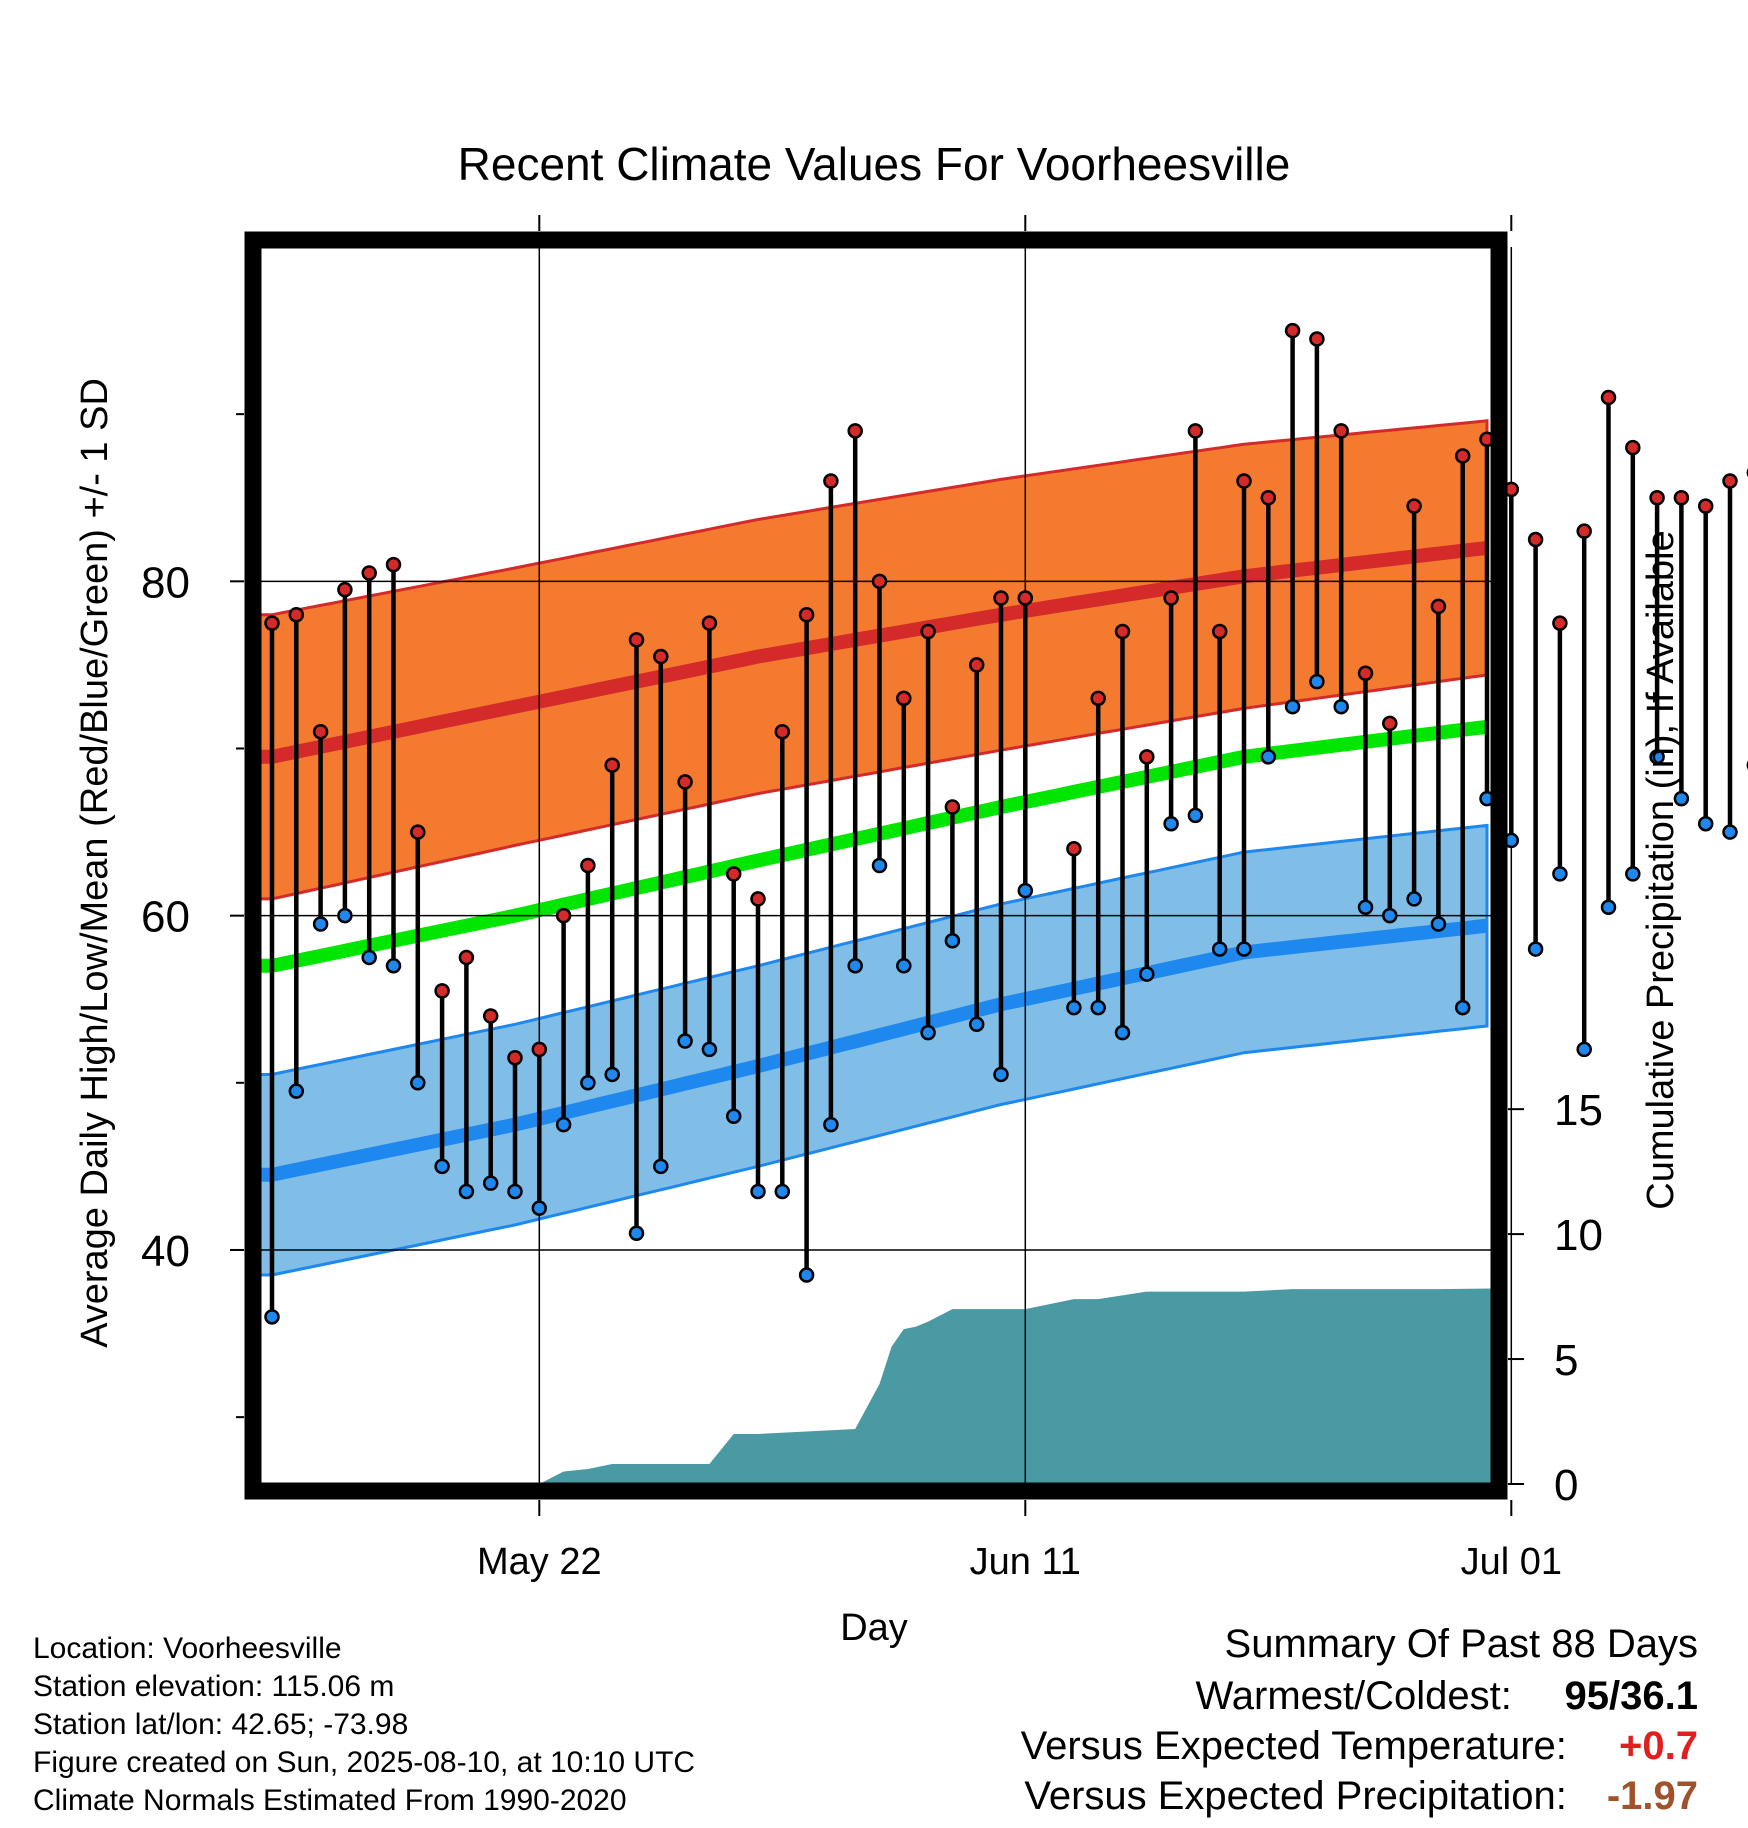  What do you see at coordinates (1578, 1110) in the screenshot?
I see `y2-tick-label: 15` at bounding box center [1578, 1110].